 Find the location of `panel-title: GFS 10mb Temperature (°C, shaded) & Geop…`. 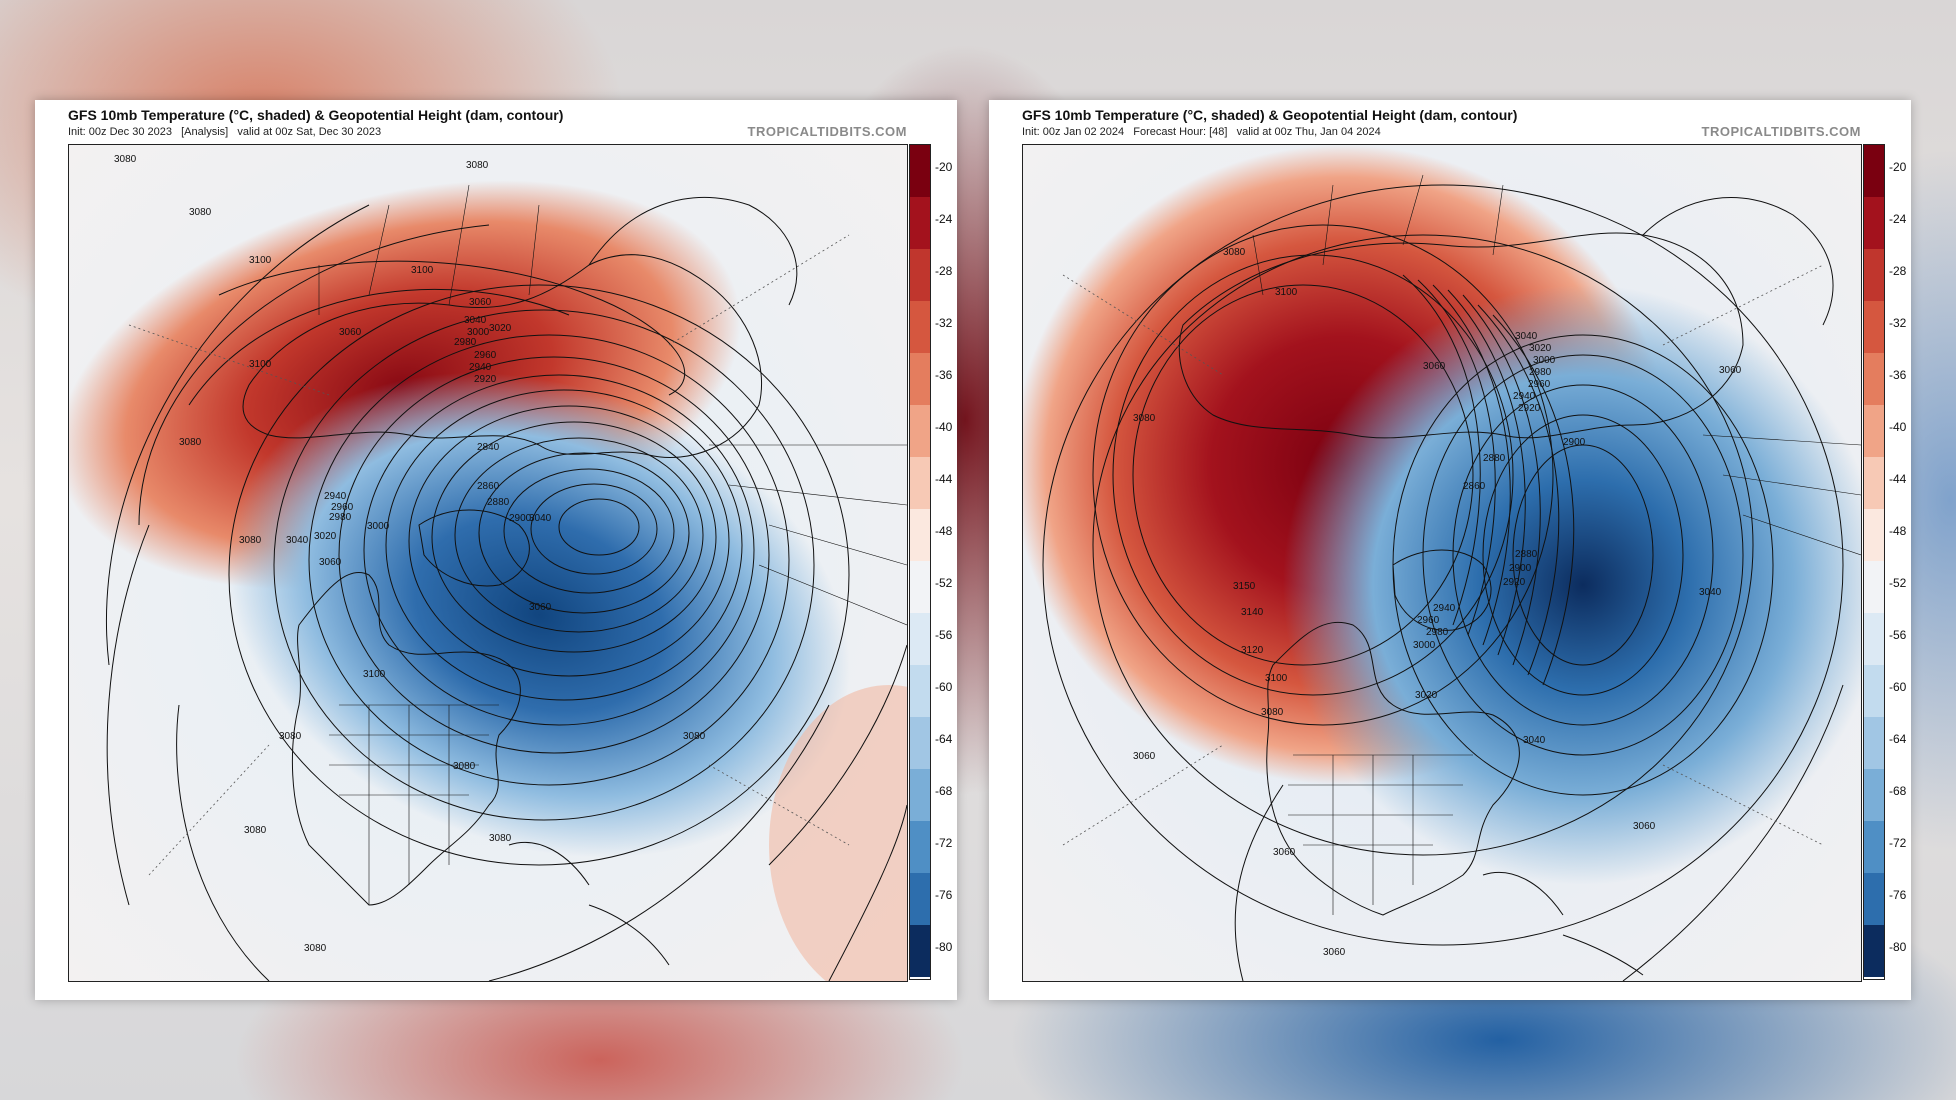

panel-title: GFS 10mb Temperature (°C, shaded) & Geop… is located at coordinates (1270, 115).